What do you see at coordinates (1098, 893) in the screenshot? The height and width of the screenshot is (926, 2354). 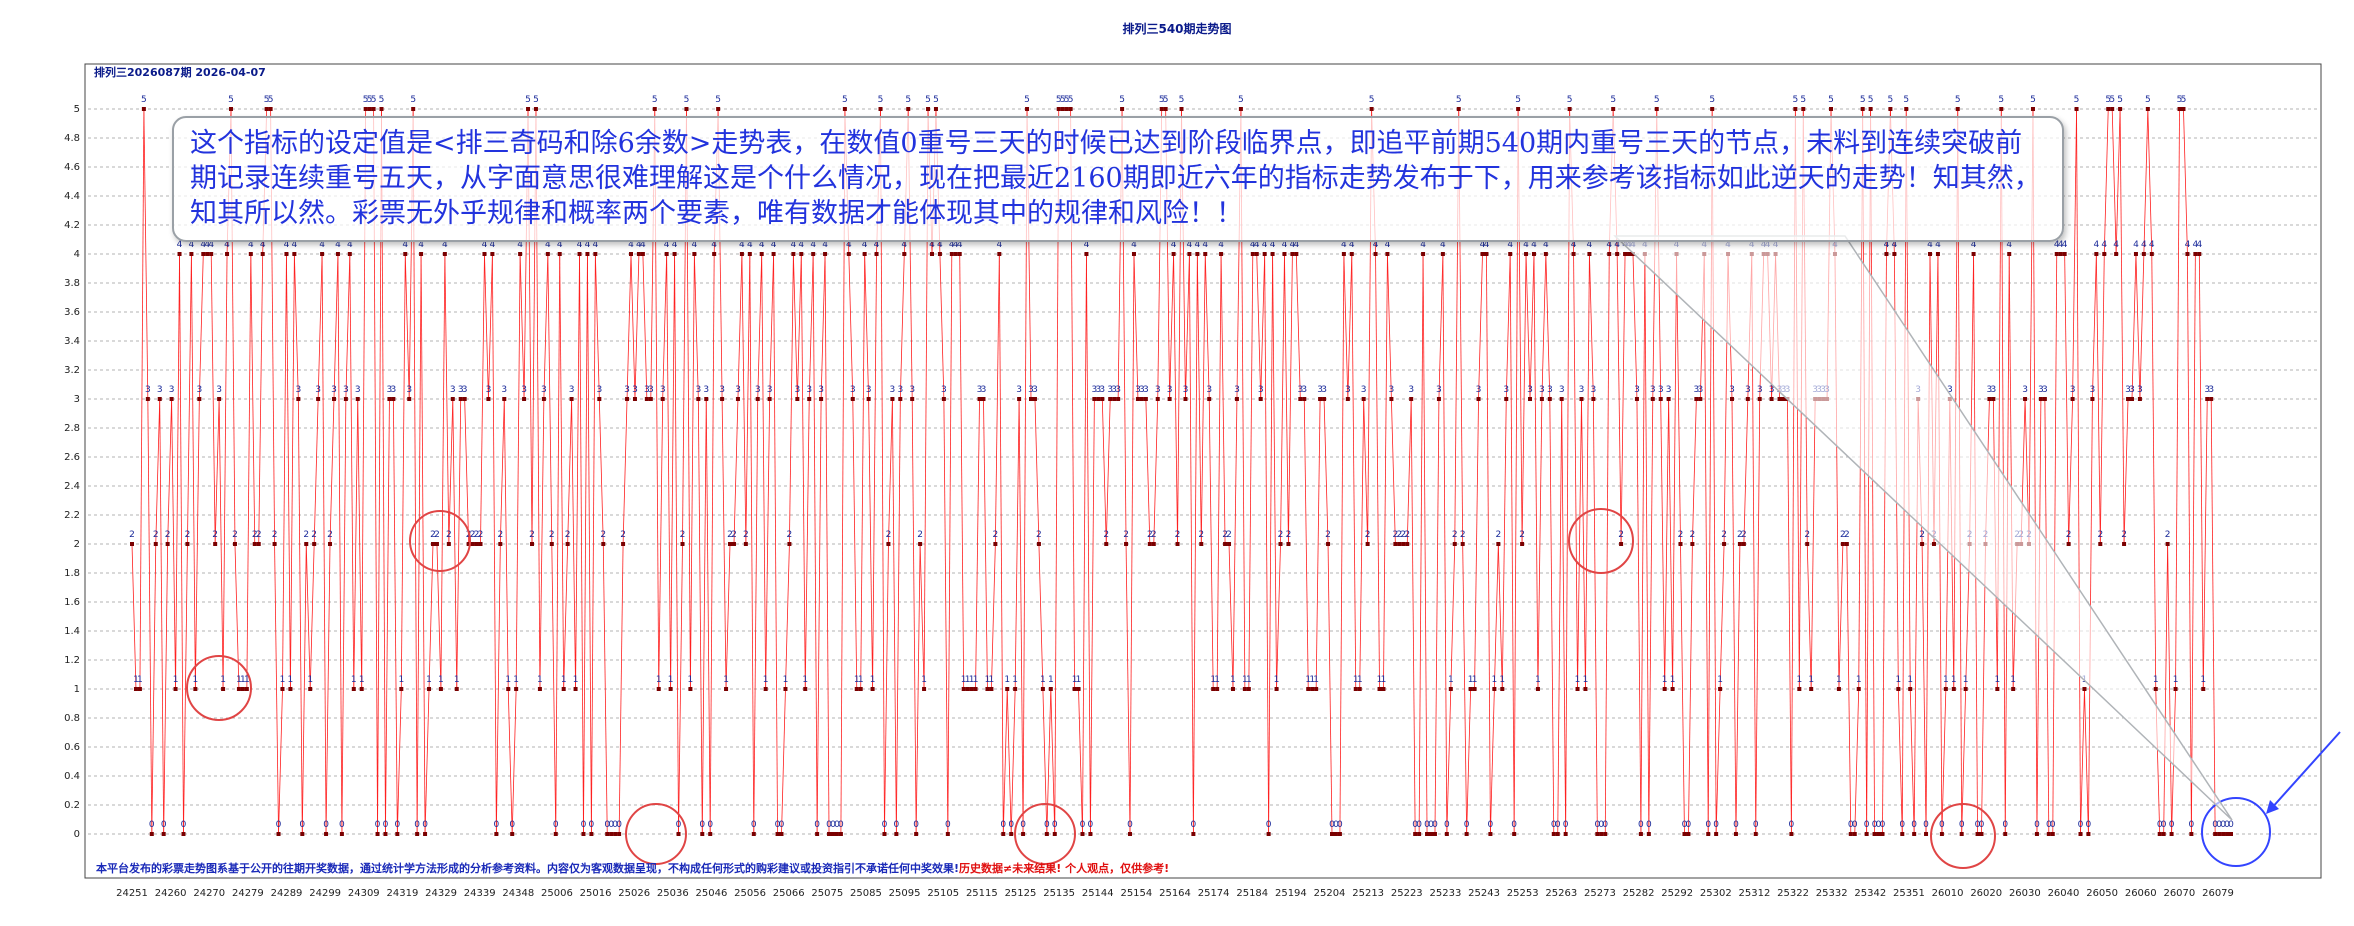 I see `x-tick-label: 25144` at bounding box center [1098, 893].